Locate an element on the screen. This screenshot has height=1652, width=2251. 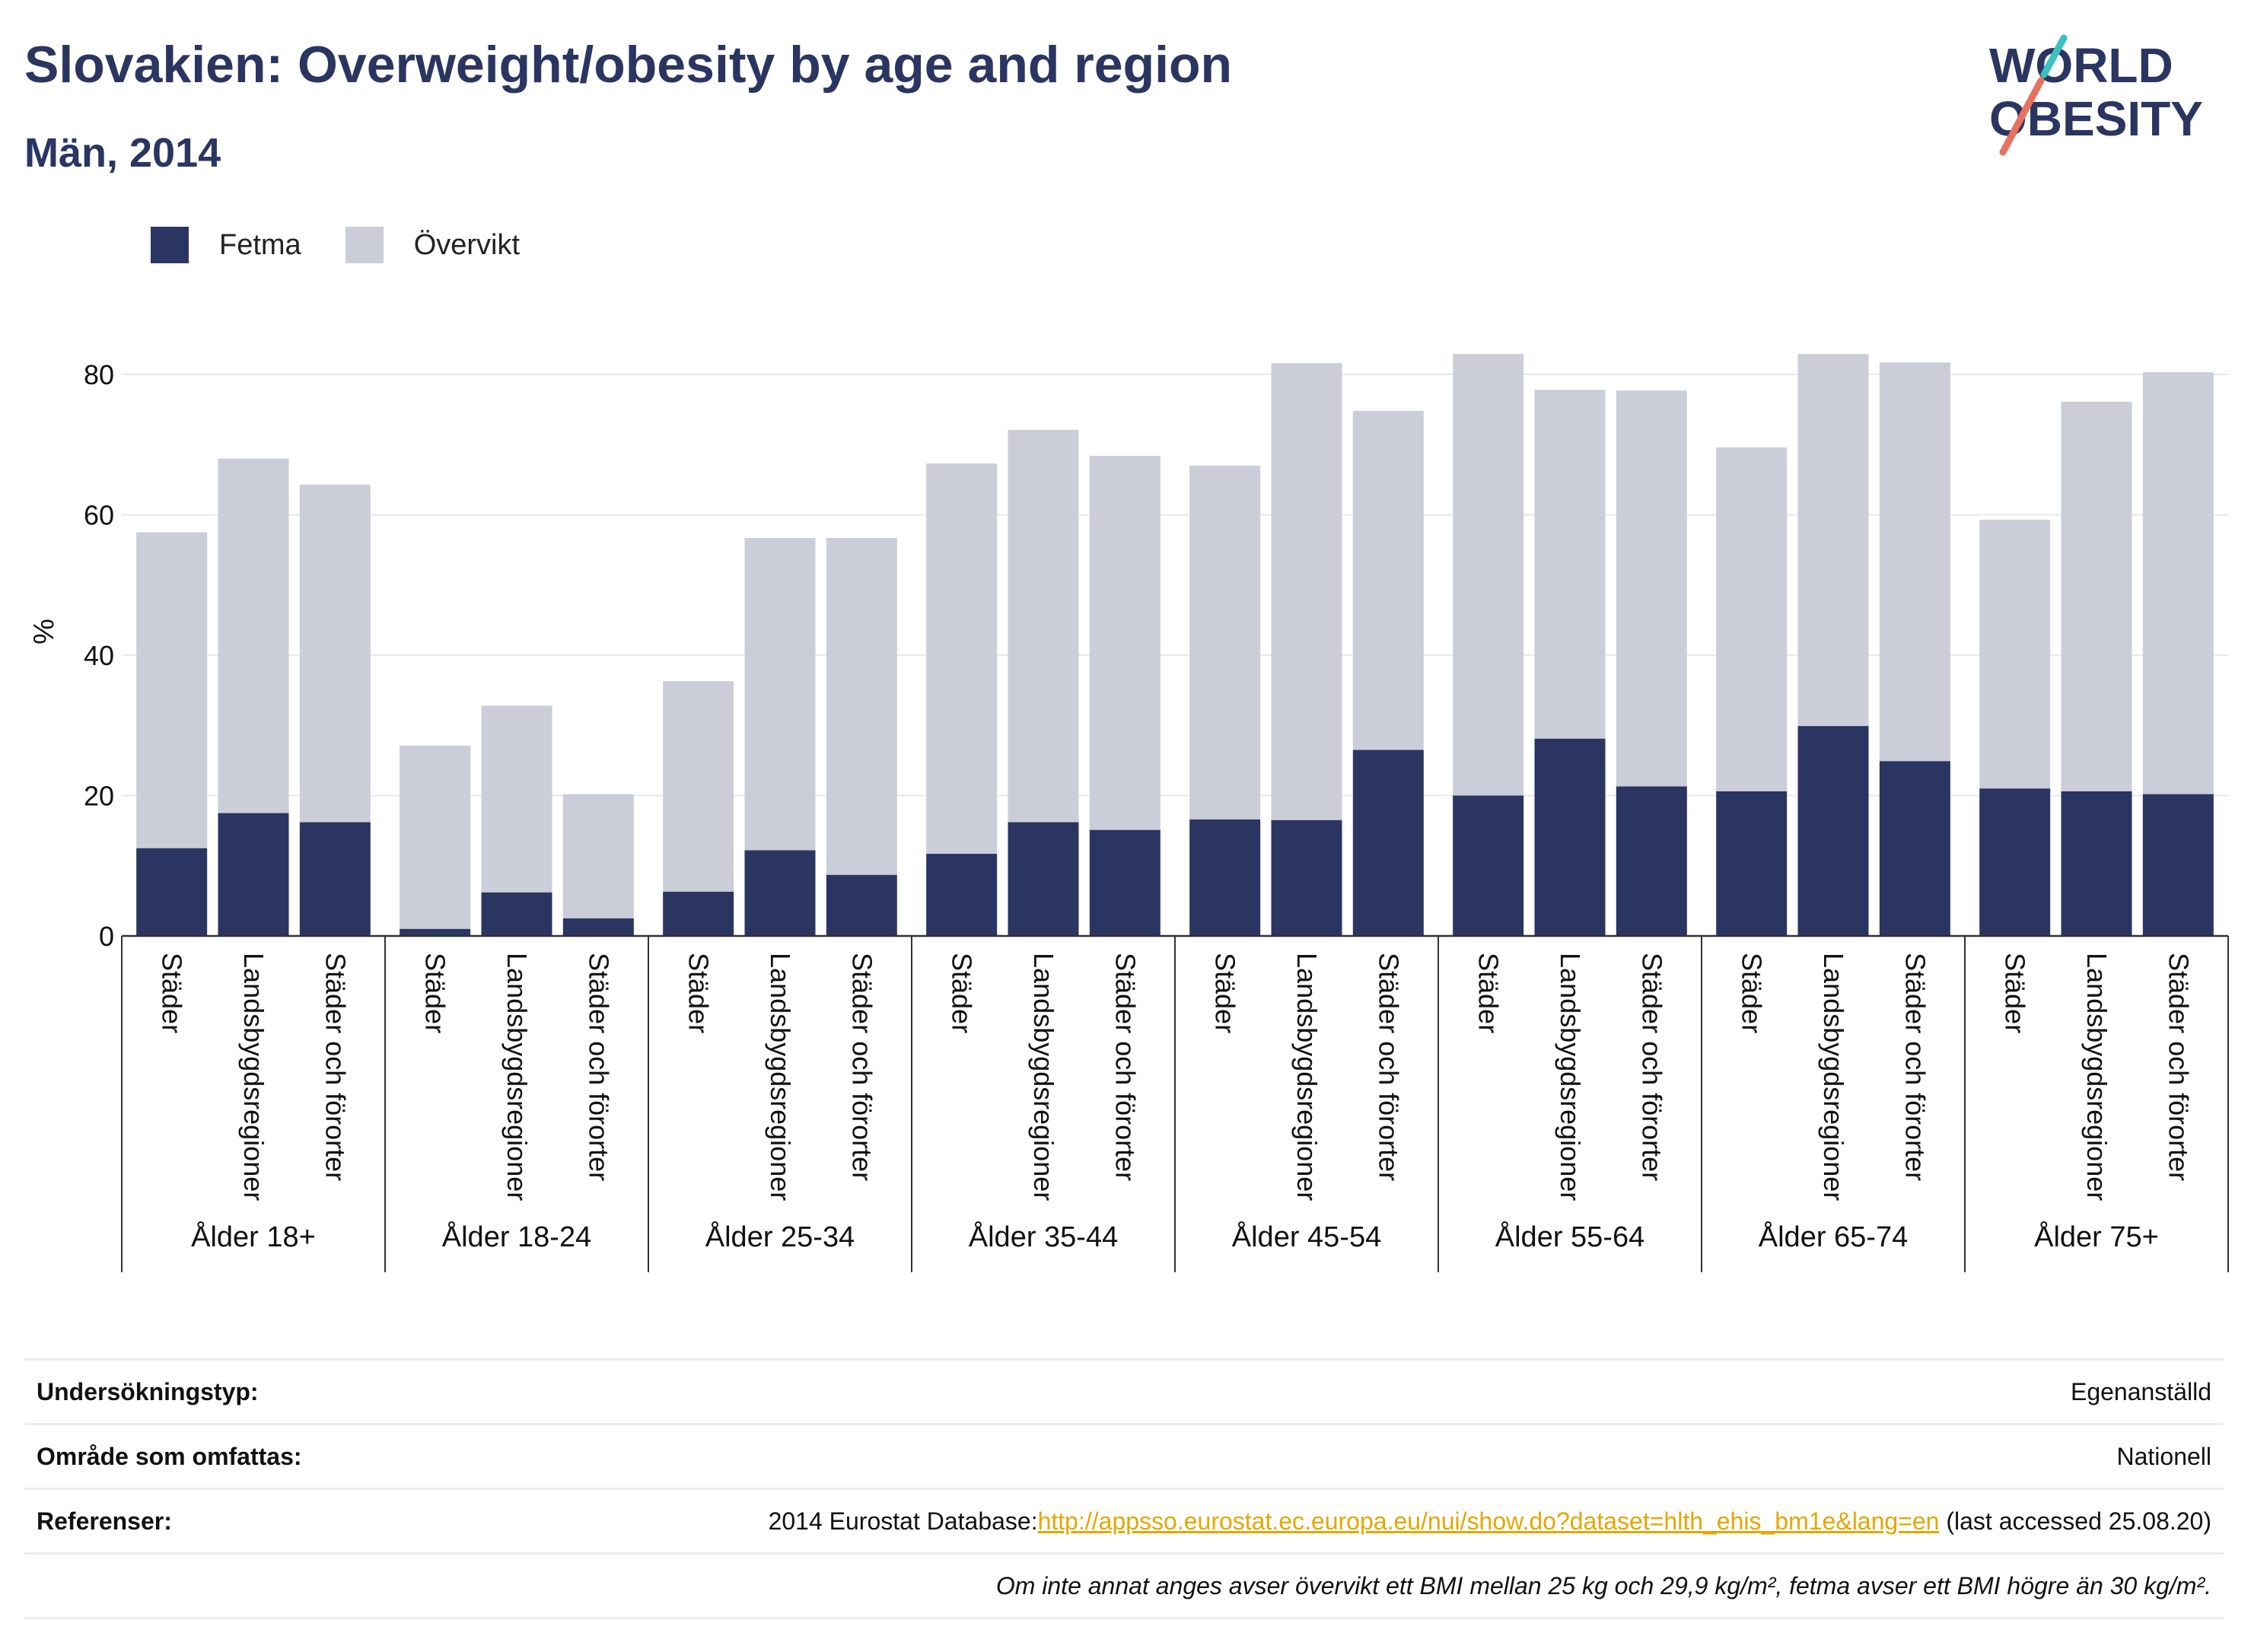
y-tick-label: 40 is located at coordinates (99, 655).